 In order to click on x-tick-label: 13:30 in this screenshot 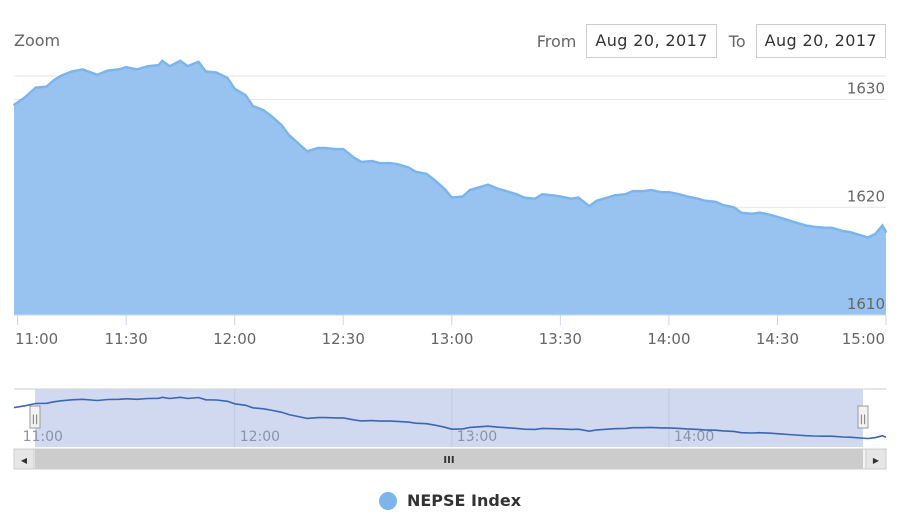, I will do `click(560, 339)`.